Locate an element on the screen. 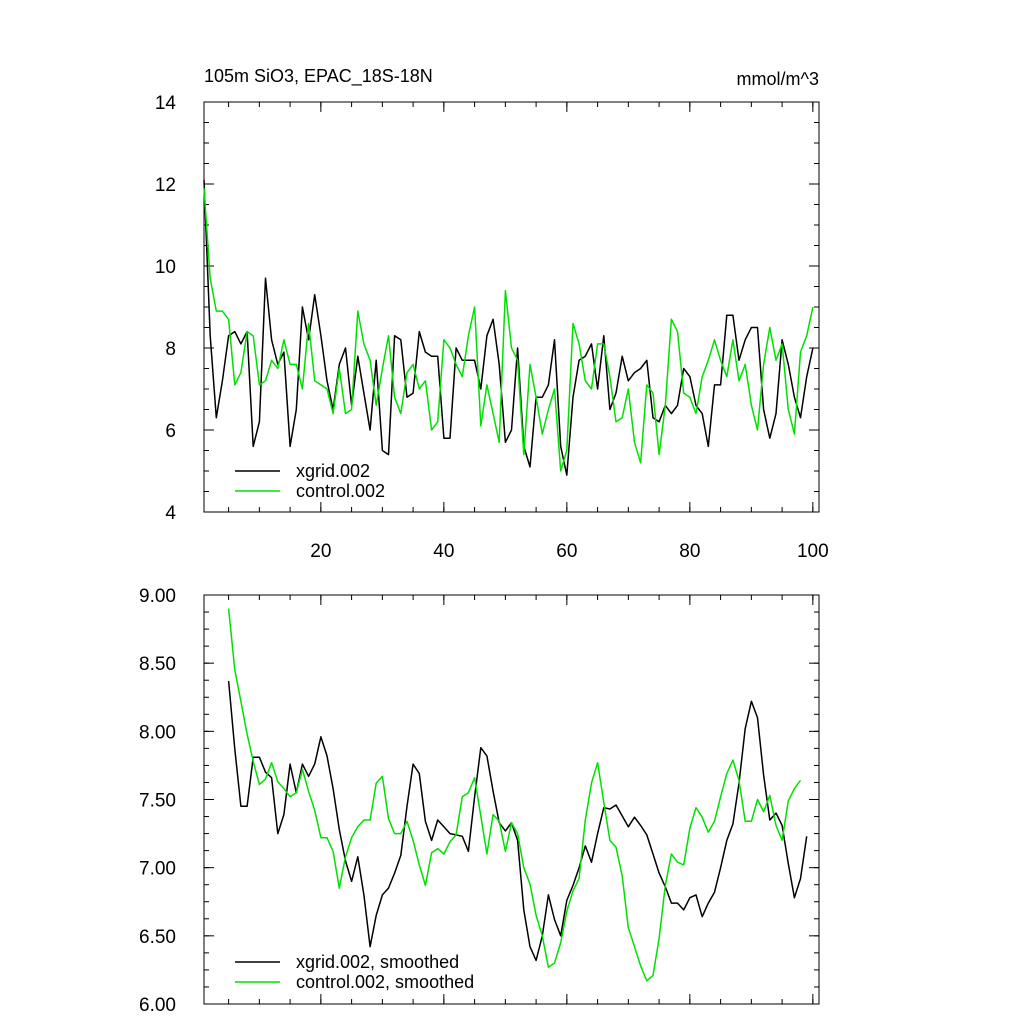 This screenshot has width=1024, height=1024. x-tick-label: 20 is located at coordinates (320, 551).